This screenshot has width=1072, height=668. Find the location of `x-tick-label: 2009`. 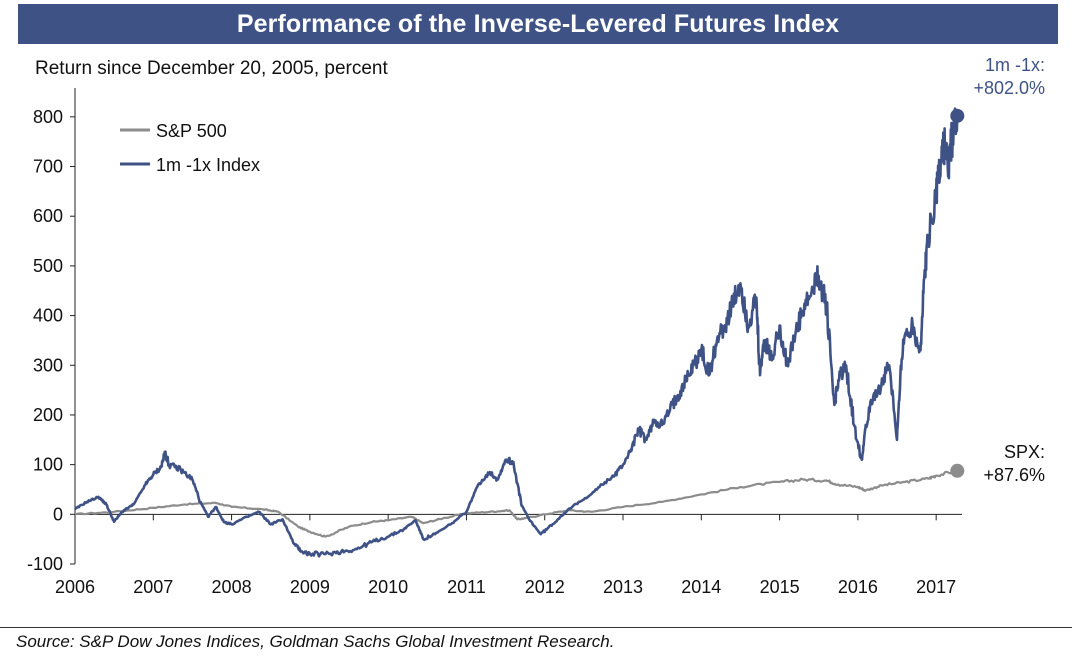

x-tick-label: 2009 is located at coordinates (310, 587).